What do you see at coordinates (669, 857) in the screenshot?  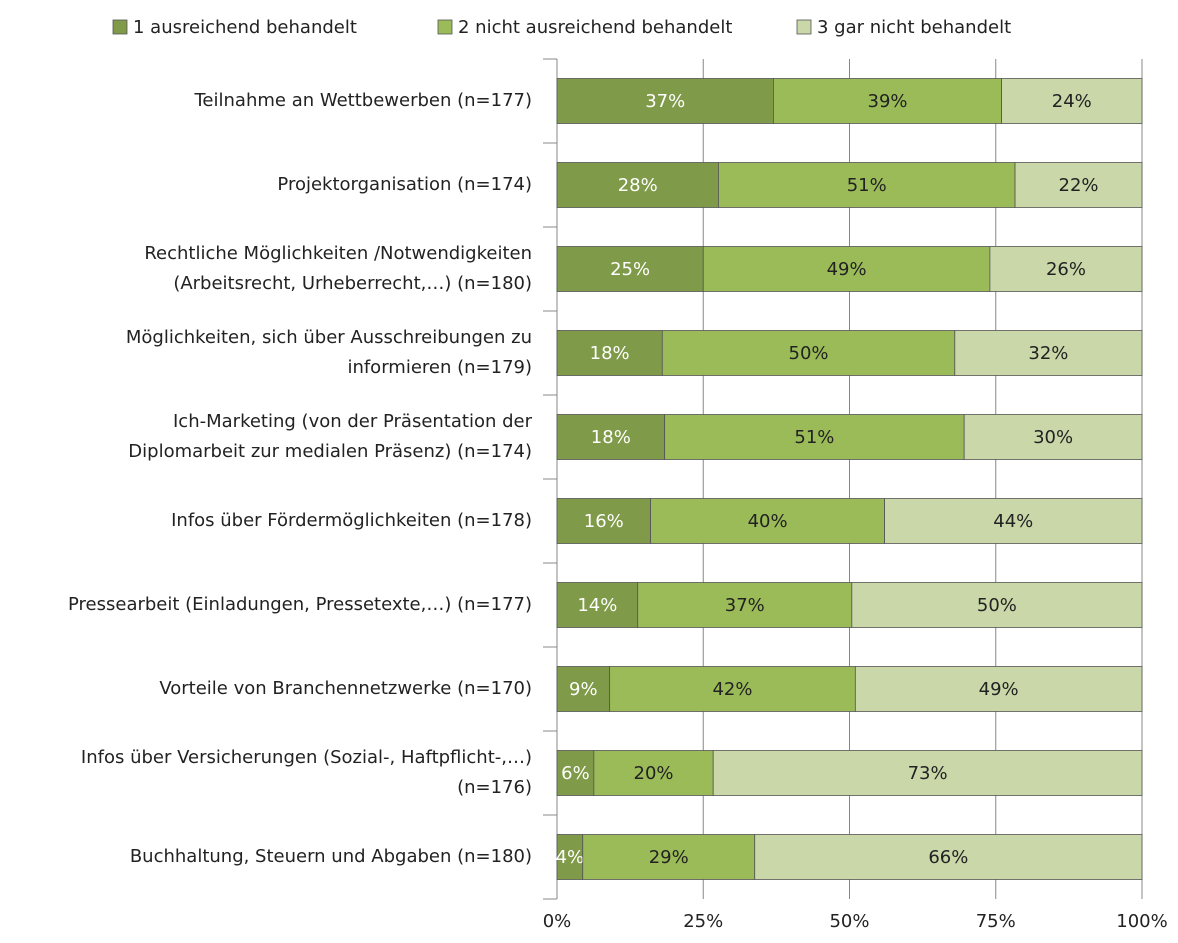 I see `data-label: 29%` at bounding box center [669, 857].